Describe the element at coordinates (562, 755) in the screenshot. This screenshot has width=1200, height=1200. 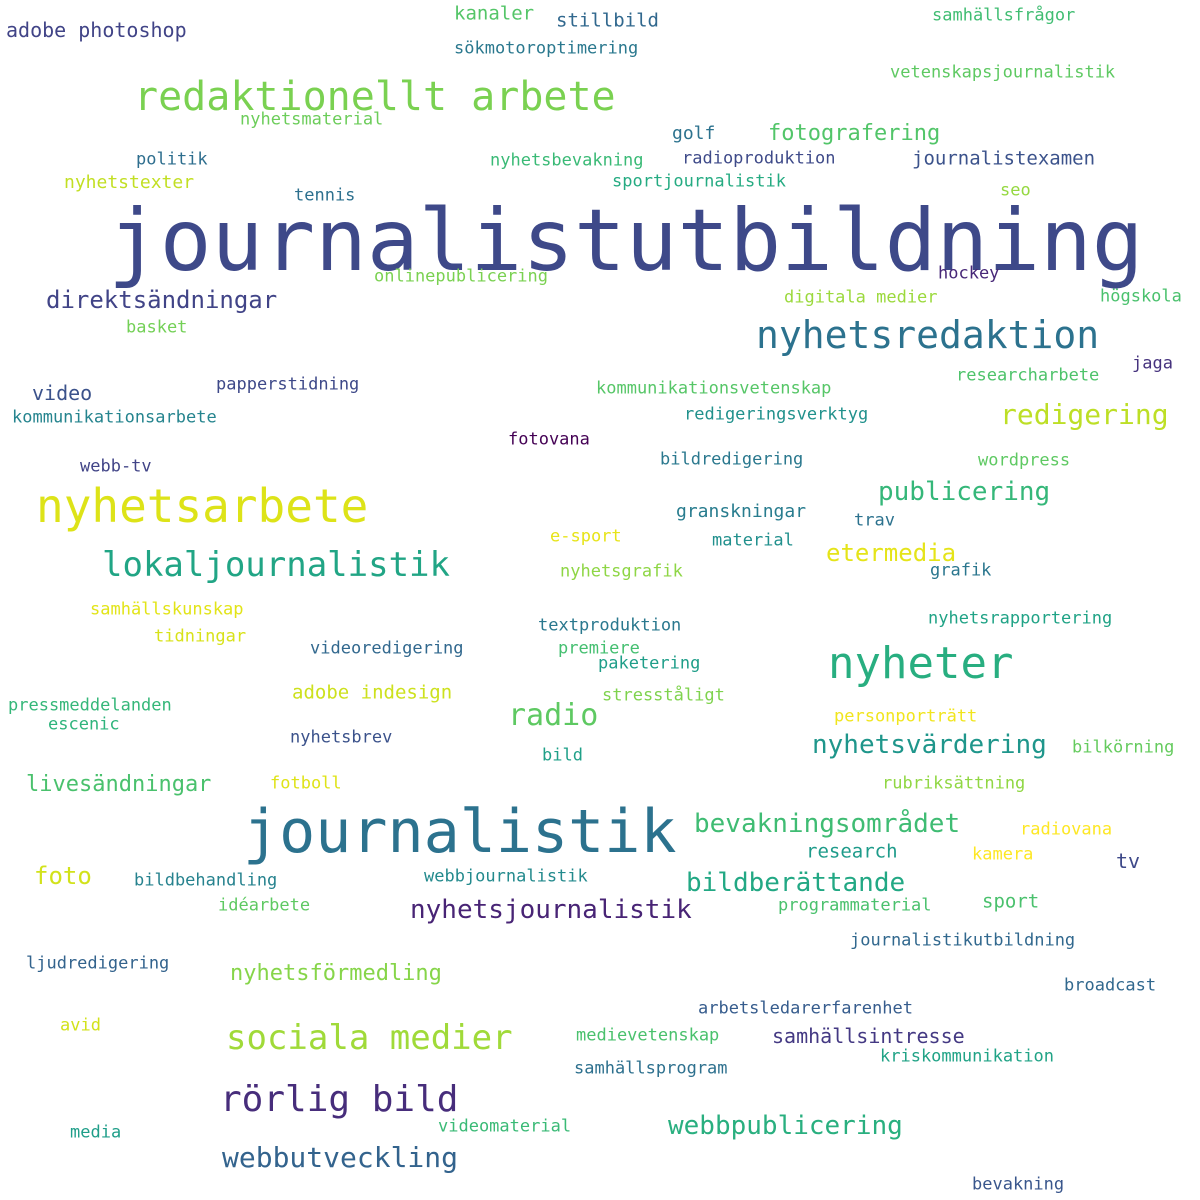
I see `word-bild: bild` at that location.